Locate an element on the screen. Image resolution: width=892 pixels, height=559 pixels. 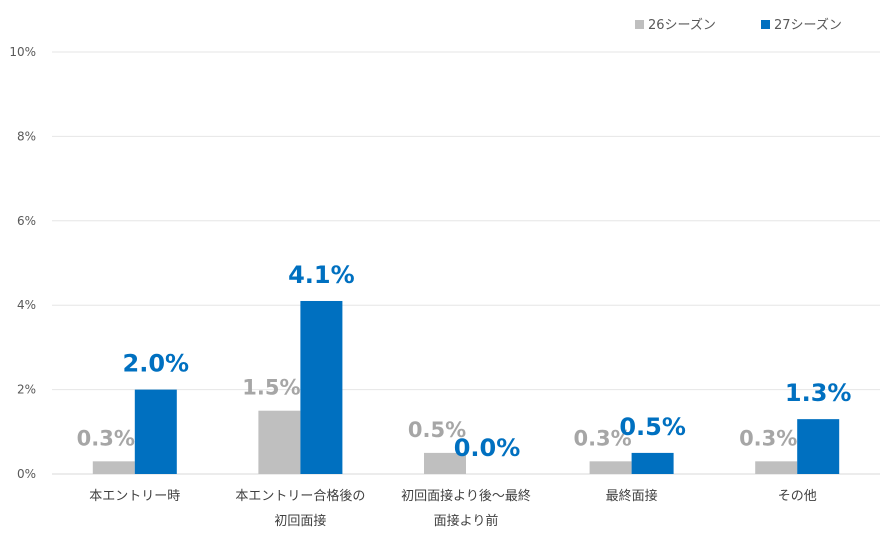
y-tick-label: 8% is located at coordinates (26, 136).